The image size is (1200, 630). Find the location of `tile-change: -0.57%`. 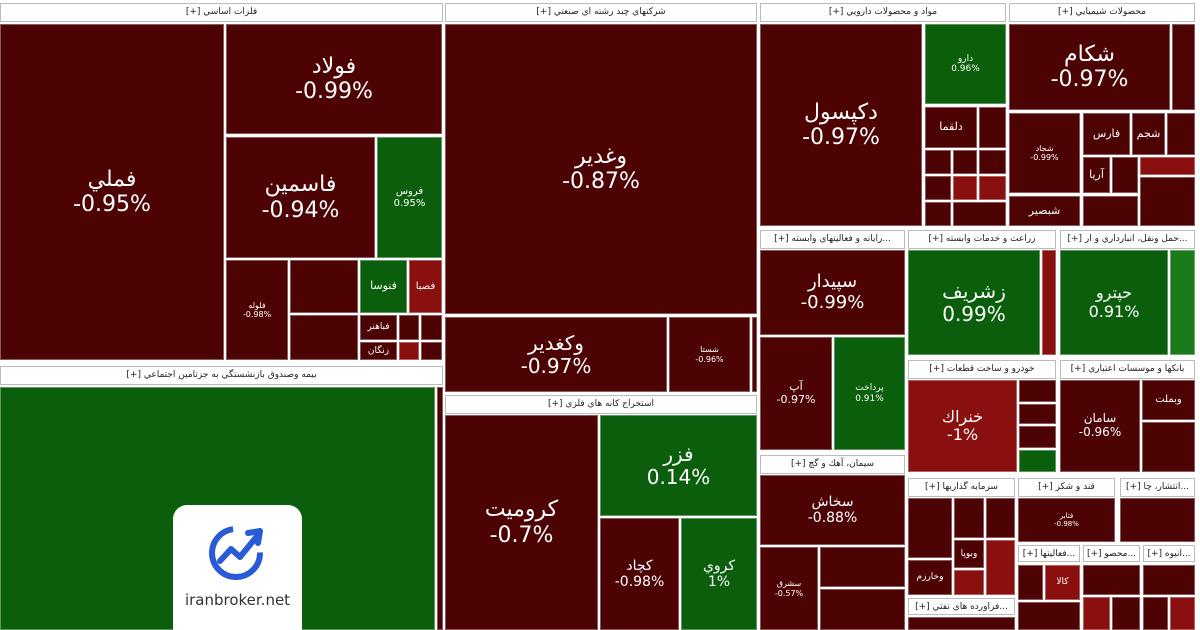

tile-change: -0.57% is located at coordinates (789, 593).